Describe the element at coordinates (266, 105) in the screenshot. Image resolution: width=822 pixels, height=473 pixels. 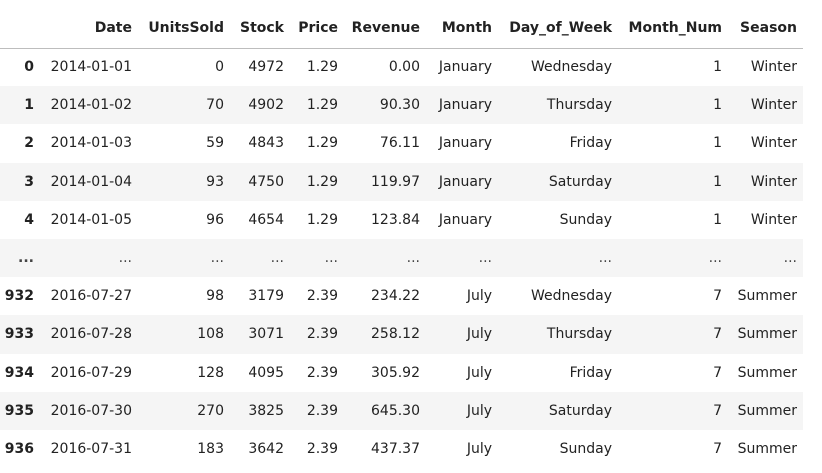
I see `stock-cell: 4902` at that location.